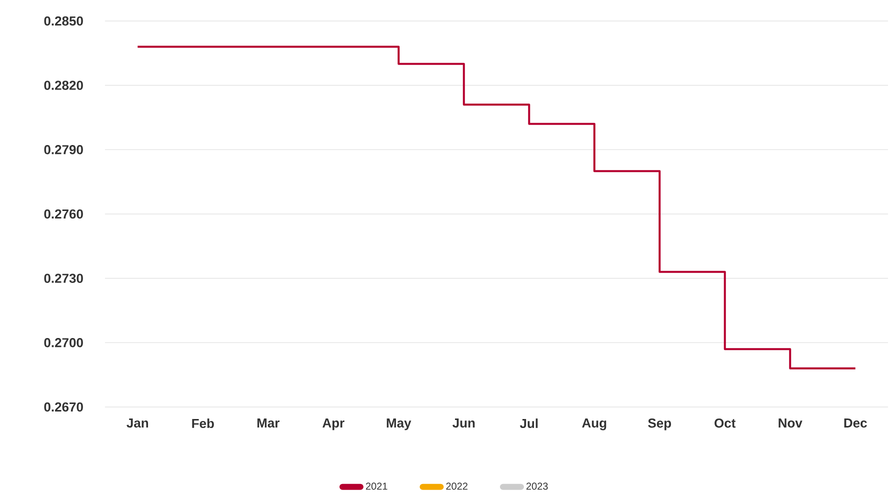 The image size is (892, 495). Describe the element at coordinates (725, 423) in the screenshot. I see `x-tick-label: Oct` at that location.